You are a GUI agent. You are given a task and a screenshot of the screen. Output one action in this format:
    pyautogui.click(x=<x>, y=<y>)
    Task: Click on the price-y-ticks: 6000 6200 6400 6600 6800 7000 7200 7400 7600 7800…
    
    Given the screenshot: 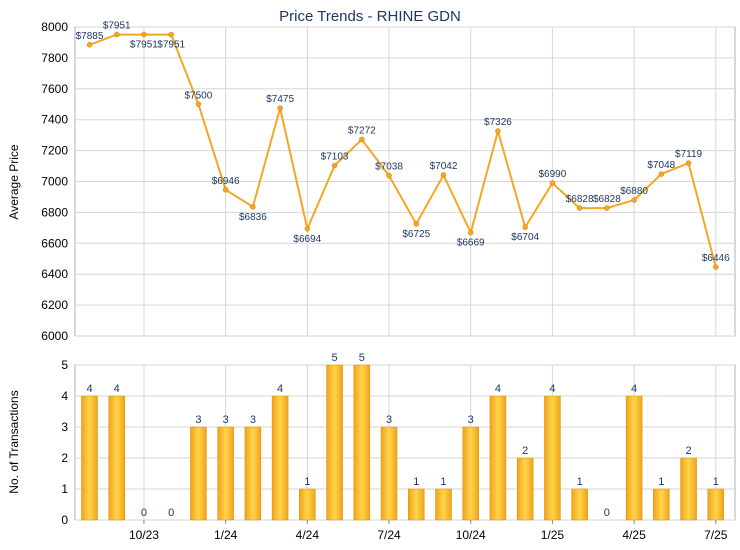 What is the action you would take?
    pyautogui.click(x=54, y=181)
    